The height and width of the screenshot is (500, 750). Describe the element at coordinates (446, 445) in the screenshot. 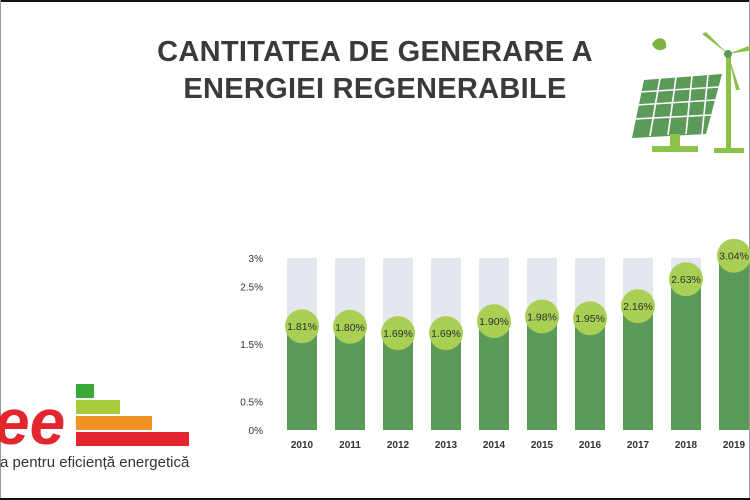

I see `x-tick-label-2013: 2013` at that location.